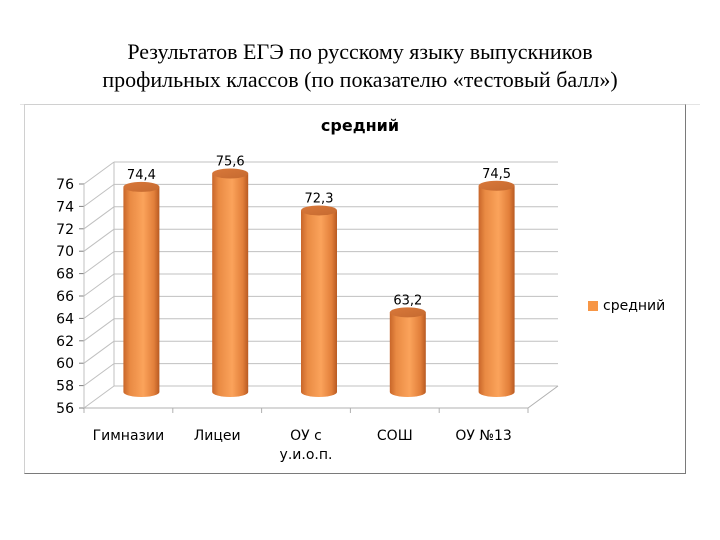 This screenshot has height=540, width=720. What do you see at coordinates (129, 436) in the screenshot?
I see `x-category-label: Гимназии` at bounding box center [129, 436].